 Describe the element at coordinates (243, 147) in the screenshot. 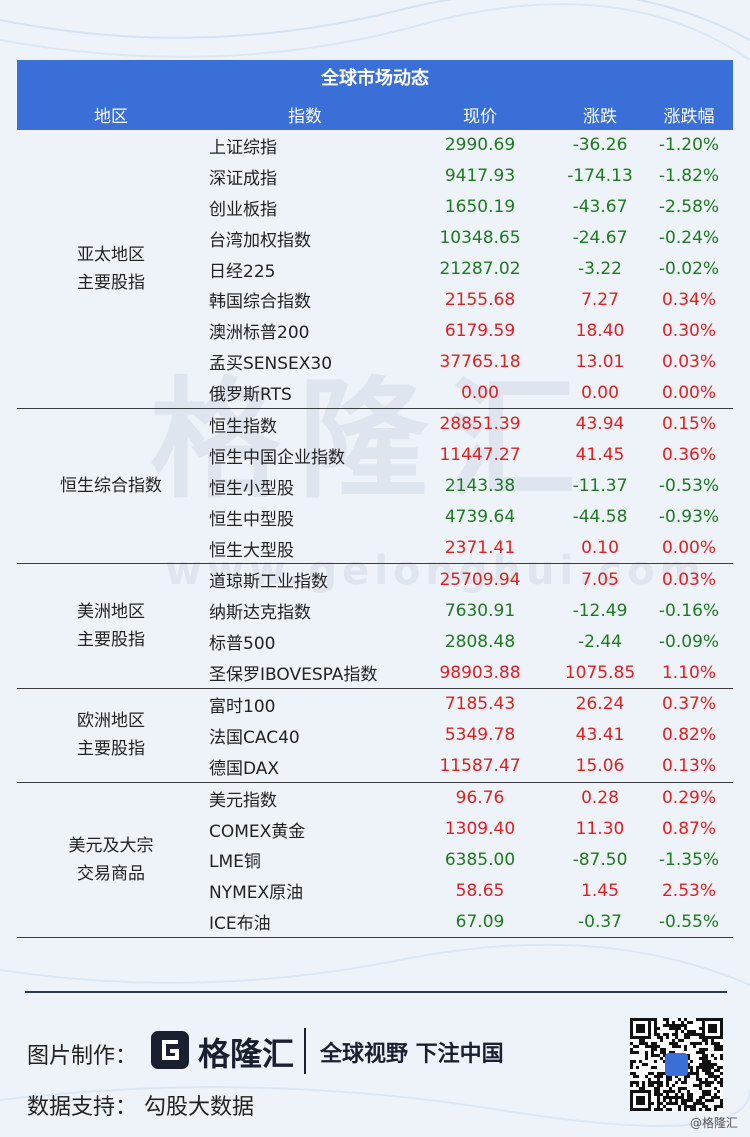

I see `index-name: 上证综指` at that location.